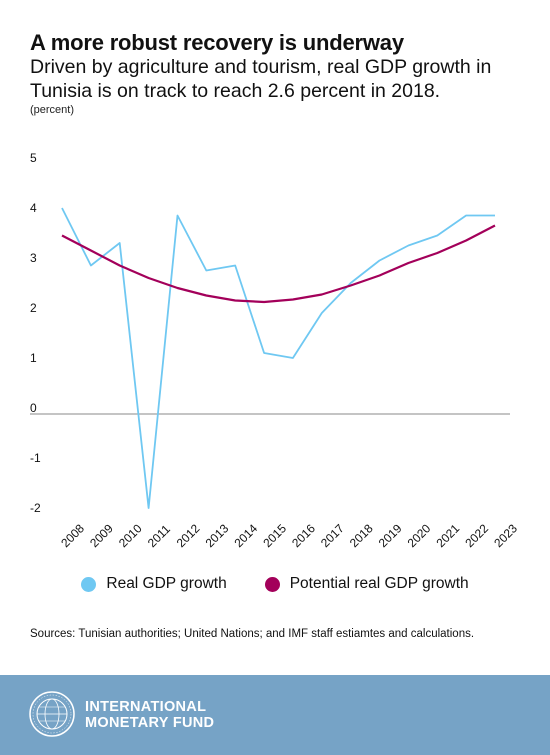 This screenshot has width=550, height=755. Describe the element at coordinates (379, 583) in the screenshot. I see `legend-label-potential-gdp: Potential real GDP growth` at that location.